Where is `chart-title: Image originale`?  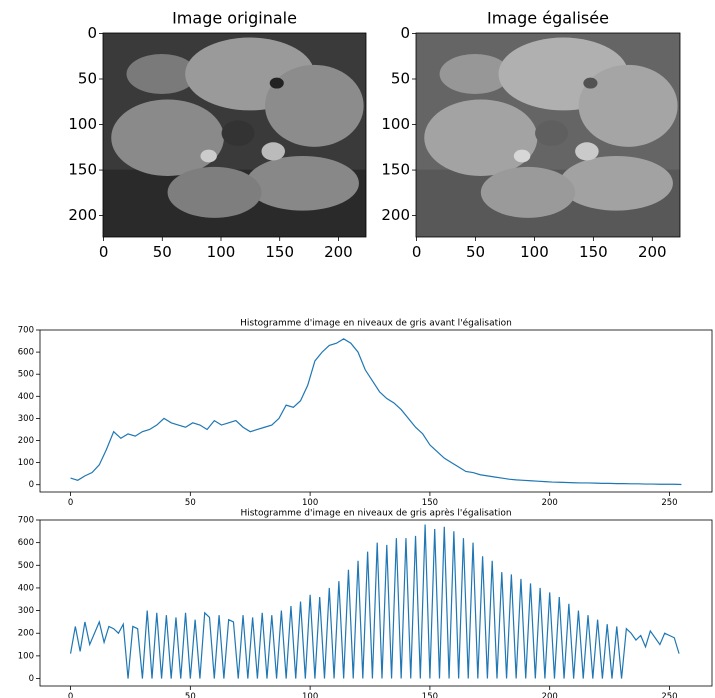 chart-title: Image originale is located at coordinates (234, 18).